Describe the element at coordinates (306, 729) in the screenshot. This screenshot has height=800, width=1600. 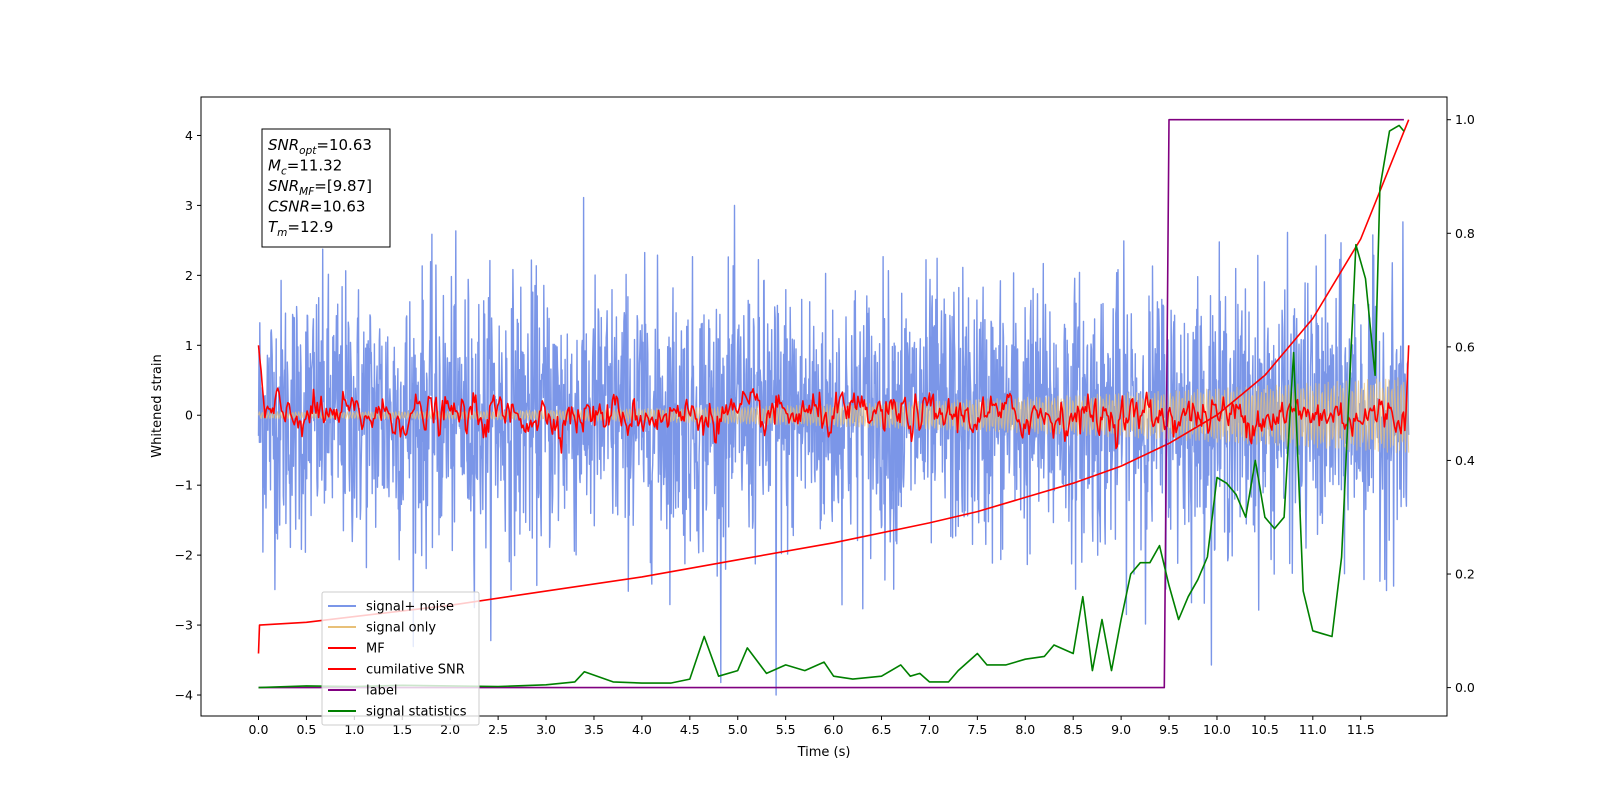
I see `x-tick-label: 0.5` at that location.